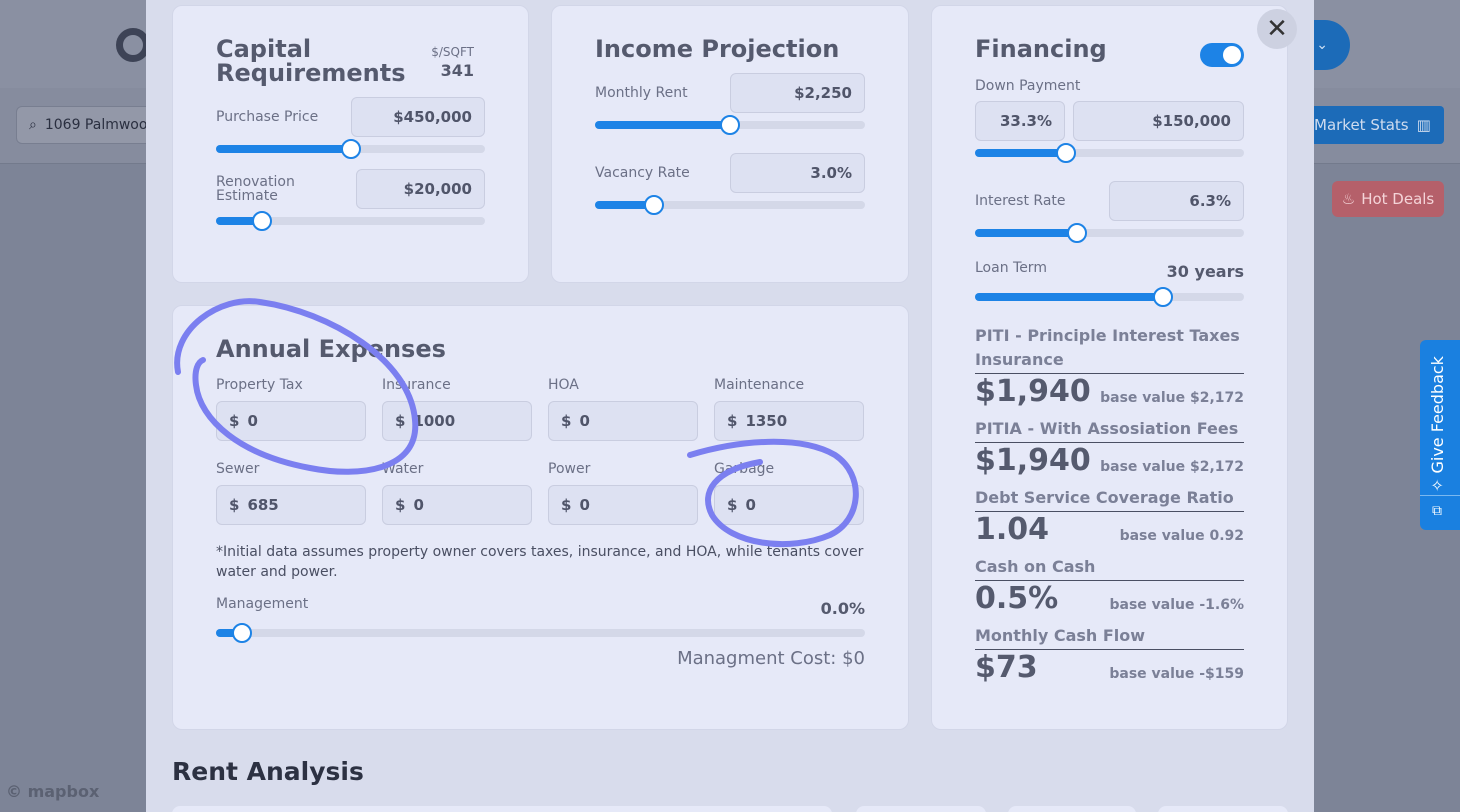 Image resolution: width=1460 pixels, height=812 pixels. I want to click on pitia-base-value: base value $2,172, so click(1172, 467).